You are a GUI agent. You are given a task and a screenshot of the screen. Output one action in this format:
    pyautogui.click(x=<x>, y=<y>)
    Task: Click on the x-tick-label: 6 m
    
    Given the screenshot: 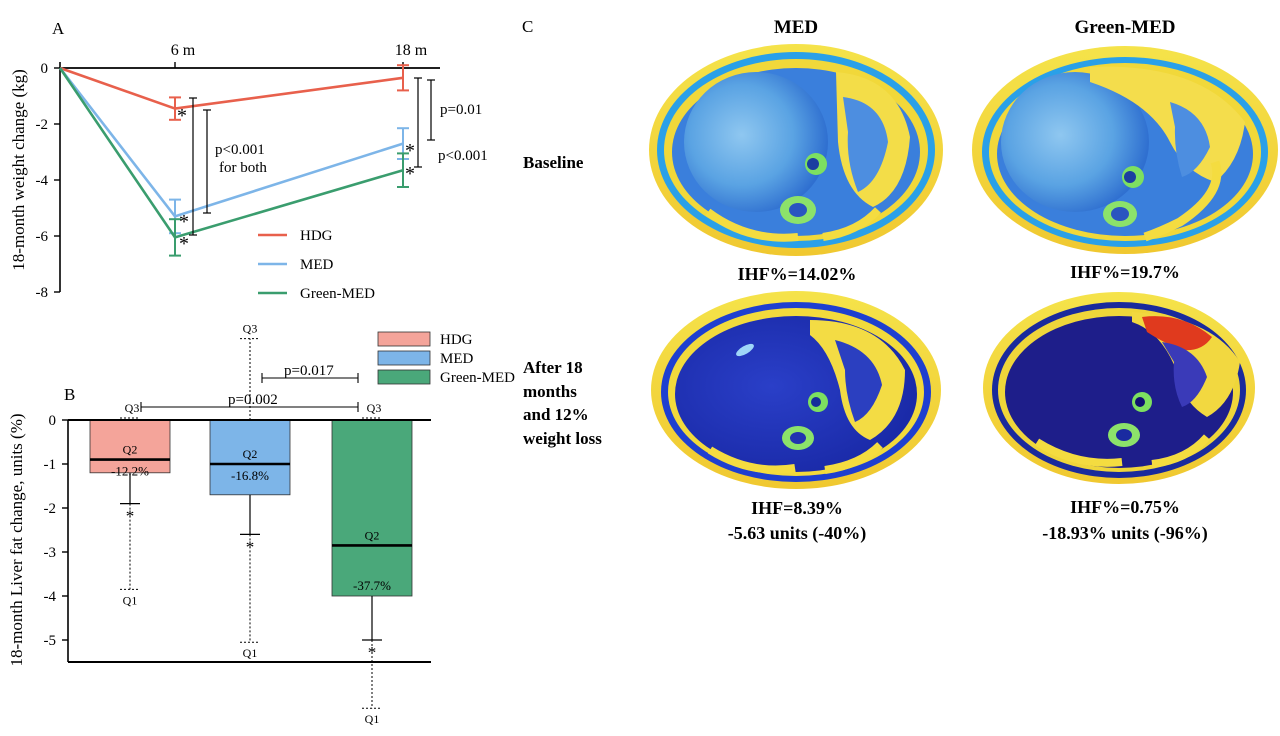 What is the action you would take?
    pyautogui.click(x=183, y=50)
    